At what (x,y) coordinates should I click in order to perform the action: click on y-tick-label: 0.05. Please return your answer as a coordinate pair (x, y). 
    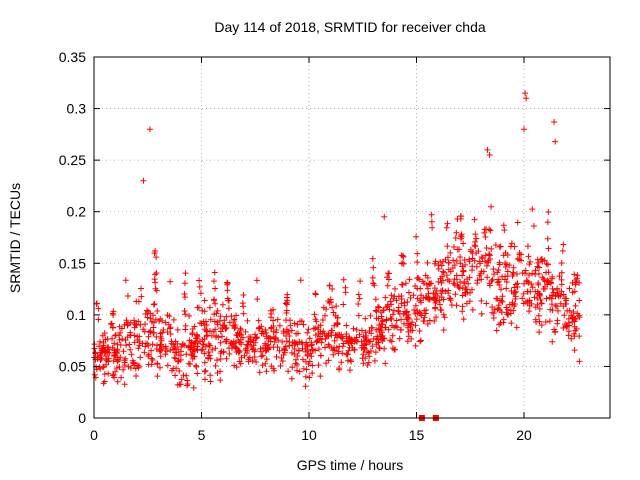
    Looking at the image, I should click on (72, 366).